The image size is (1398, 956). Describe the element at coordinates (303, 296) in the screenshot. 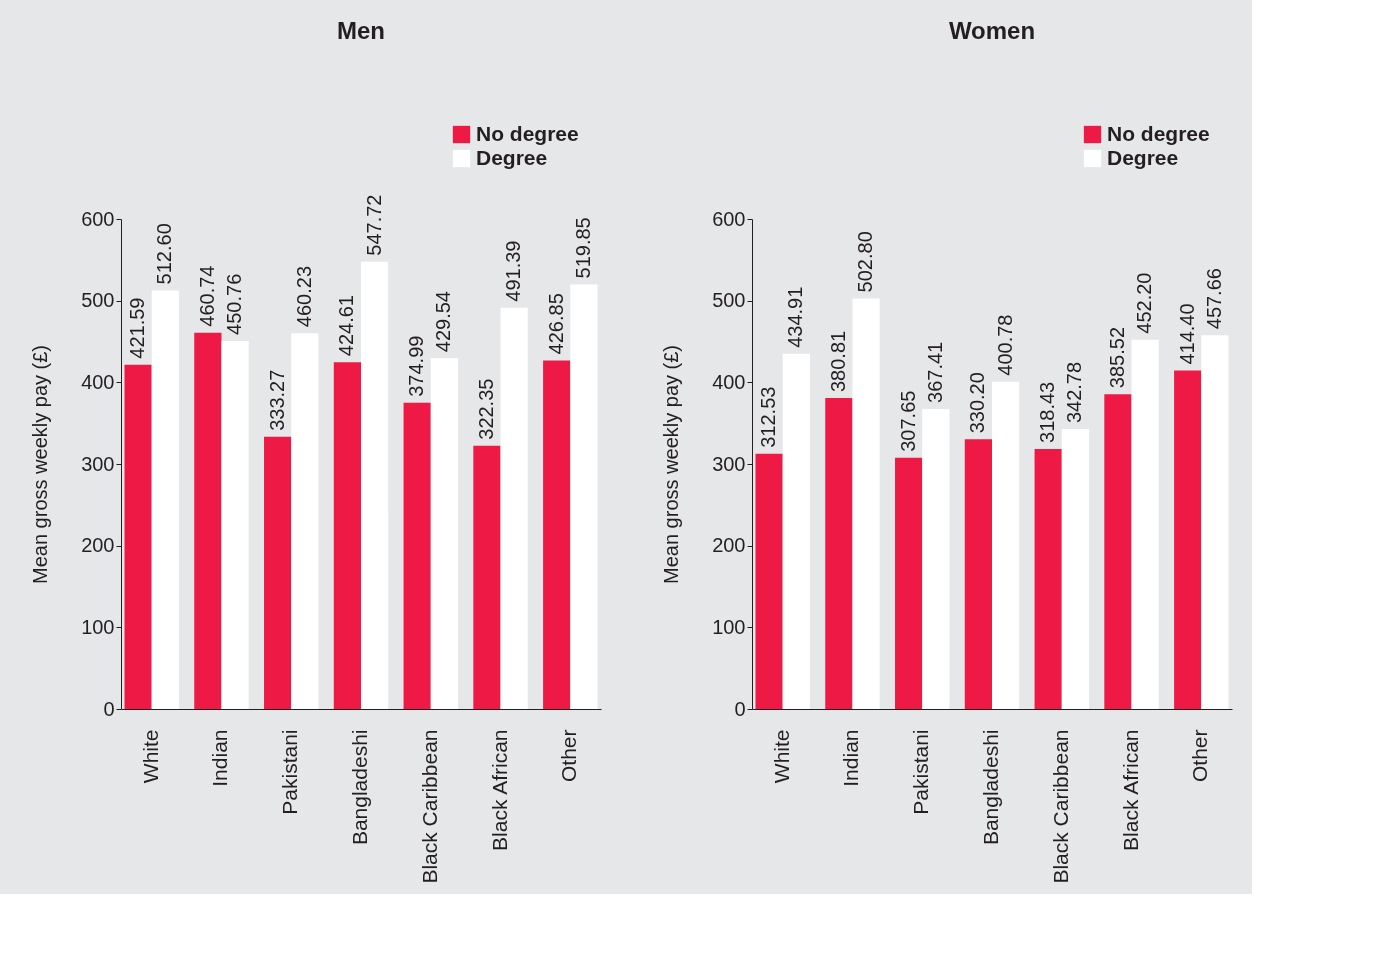

I see `data-label: 460.23` at that location.